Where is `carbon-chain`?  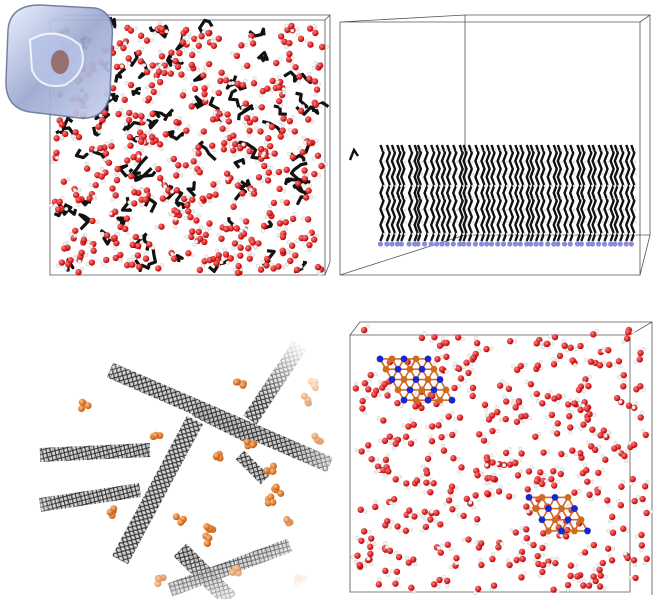
carbon-chain is located at coordinates (67, 209).